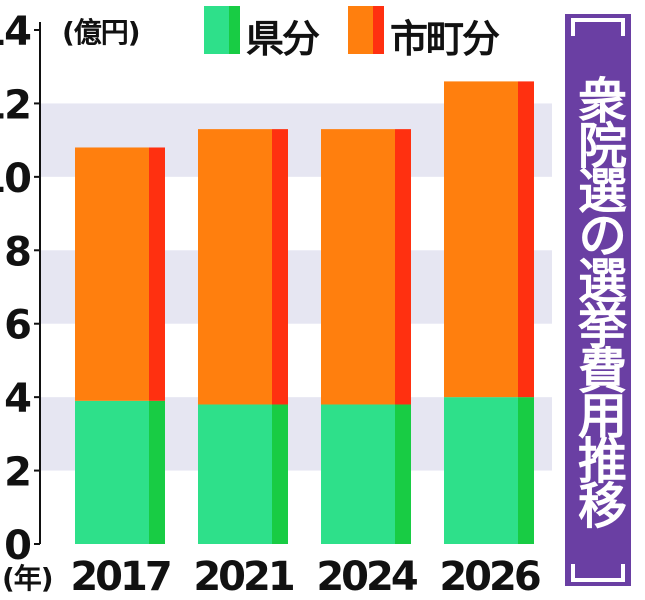 The height and width of the screenshot is (600, 645). What do you see at coordinates (15, 105) in the screenshot?
I see `y-tick-label: 12` at bounding box center [15, 105].